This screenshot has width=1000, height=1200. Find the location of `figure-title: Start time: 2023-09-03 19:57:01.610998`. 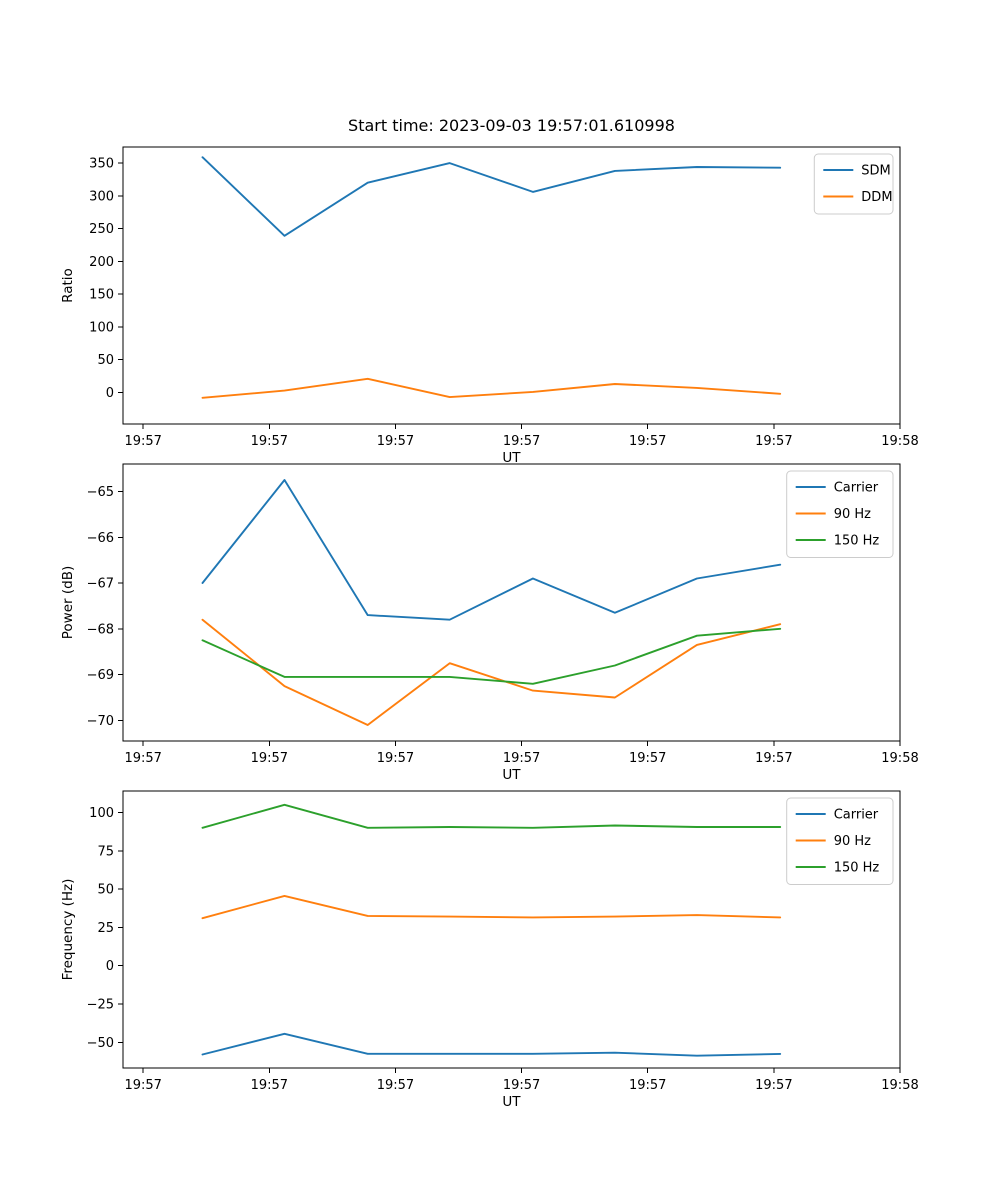

figure-title: Start time: 2023-09-03 19:57:01.610998 is located at coordinates (511, 125).